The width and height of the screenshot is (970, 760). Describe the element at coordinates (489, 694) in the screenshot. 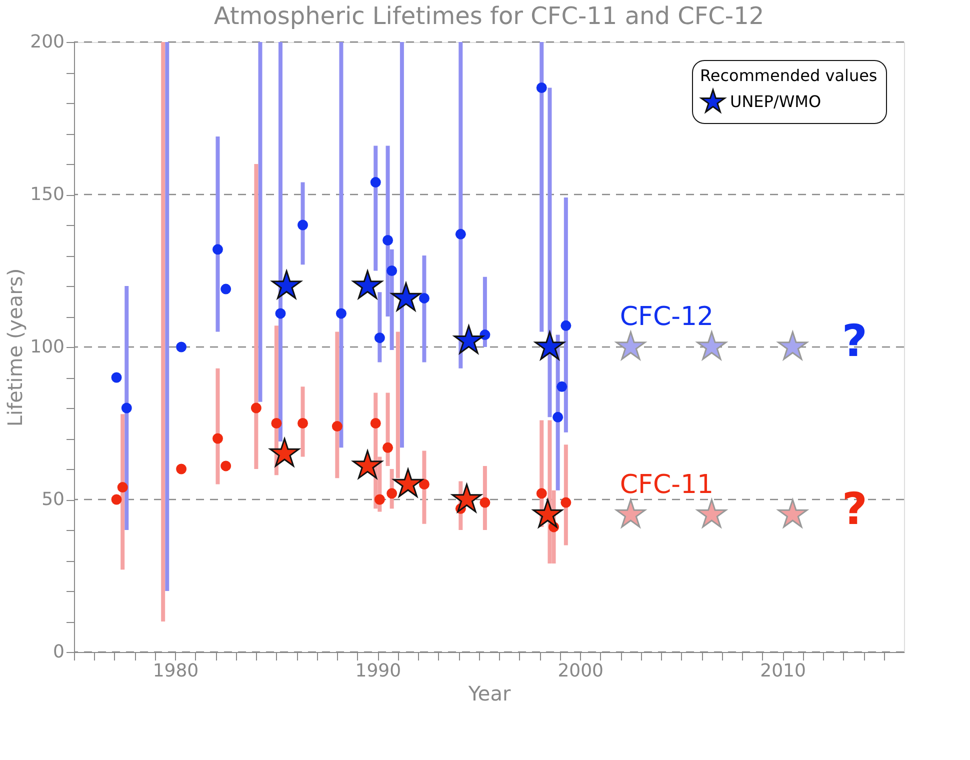

I see `x-axis-title: Year` at that location.